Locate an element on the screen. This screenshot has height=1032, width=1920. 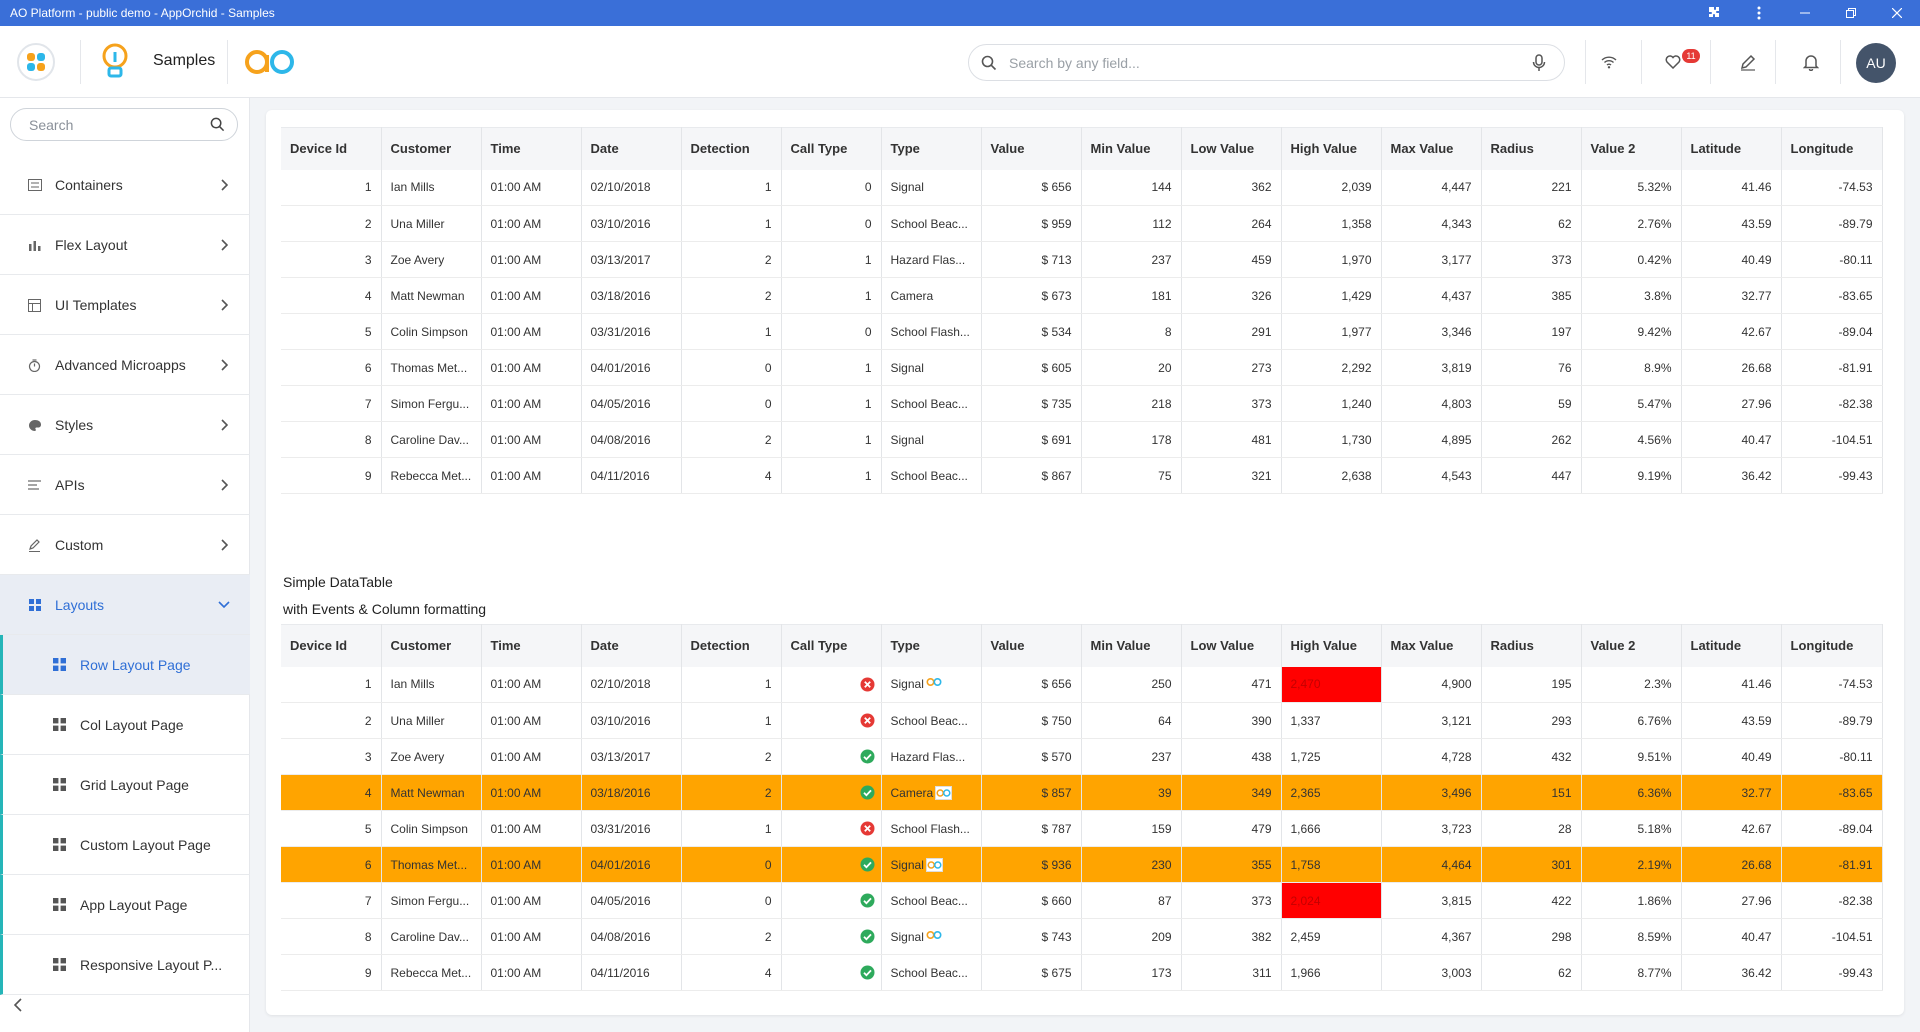
sidebar-subitem-app-layout: App Layout Page is located at coordinates (125, 905).